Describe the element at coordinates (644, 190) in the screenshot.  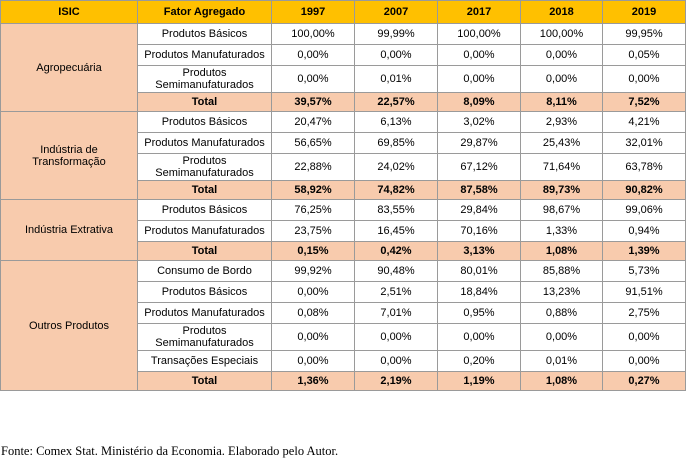
I see `total-value: 90,82%` at that location.